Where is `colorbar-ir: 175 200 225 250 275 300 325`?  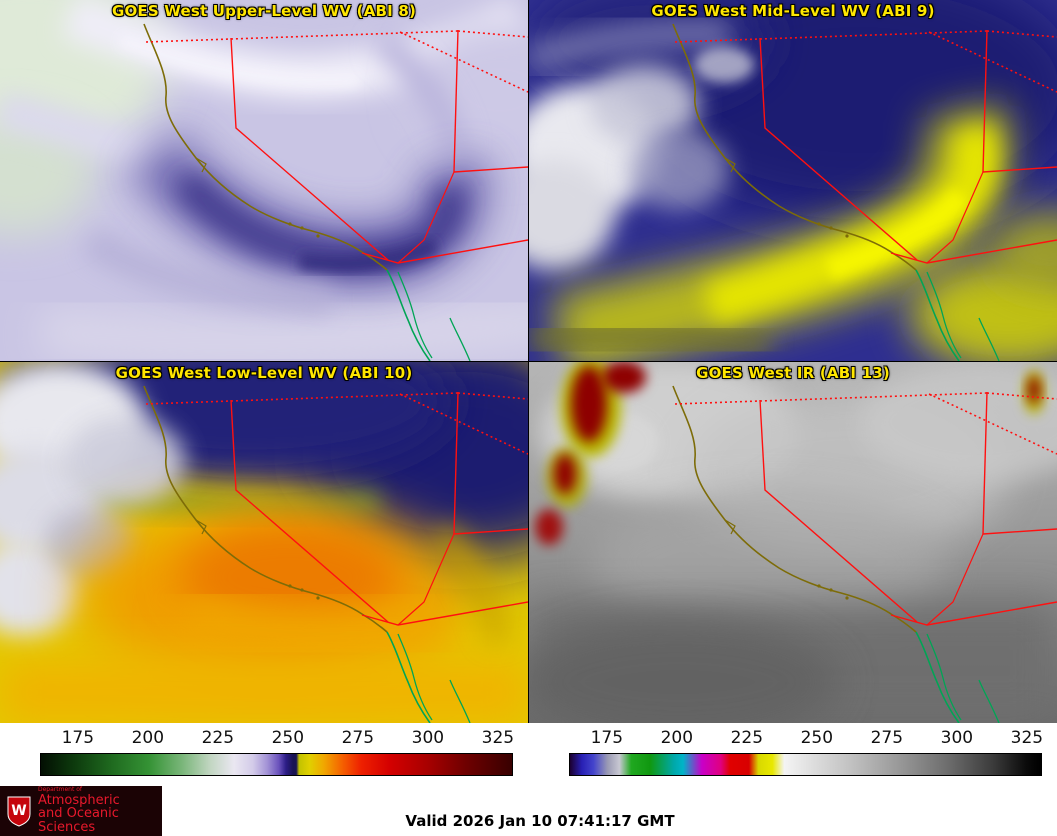
colorbar-ir: 175 200 225 250 275 300 325 is located at coordinates (793, 754).